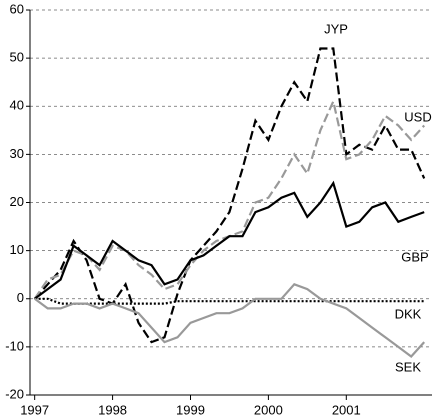 The width and height of the screenshot is (437, 420). Describe the element at coordinates (17, 249) in the screenshot. I see `y-tick-label: 10` at that location.